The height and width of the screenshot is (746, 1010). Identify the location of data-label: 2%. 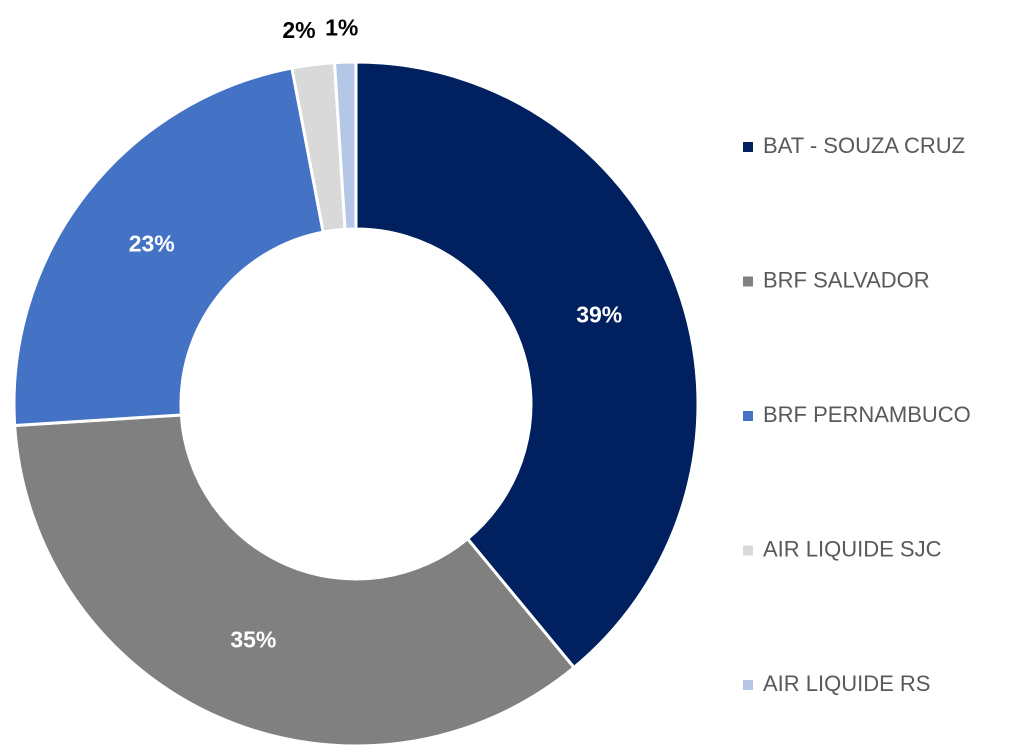
(298, 30).